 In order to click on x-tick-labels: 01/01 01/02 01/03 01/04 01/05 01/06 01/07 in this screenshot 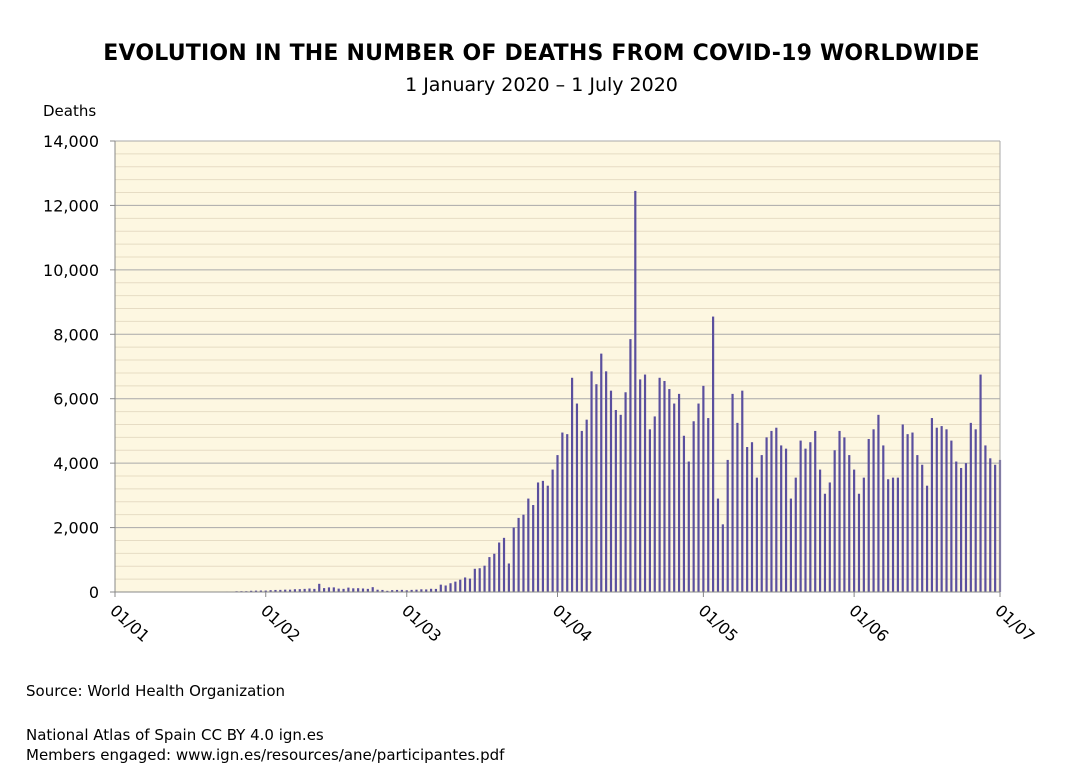, I will do `click(572, 623)`.